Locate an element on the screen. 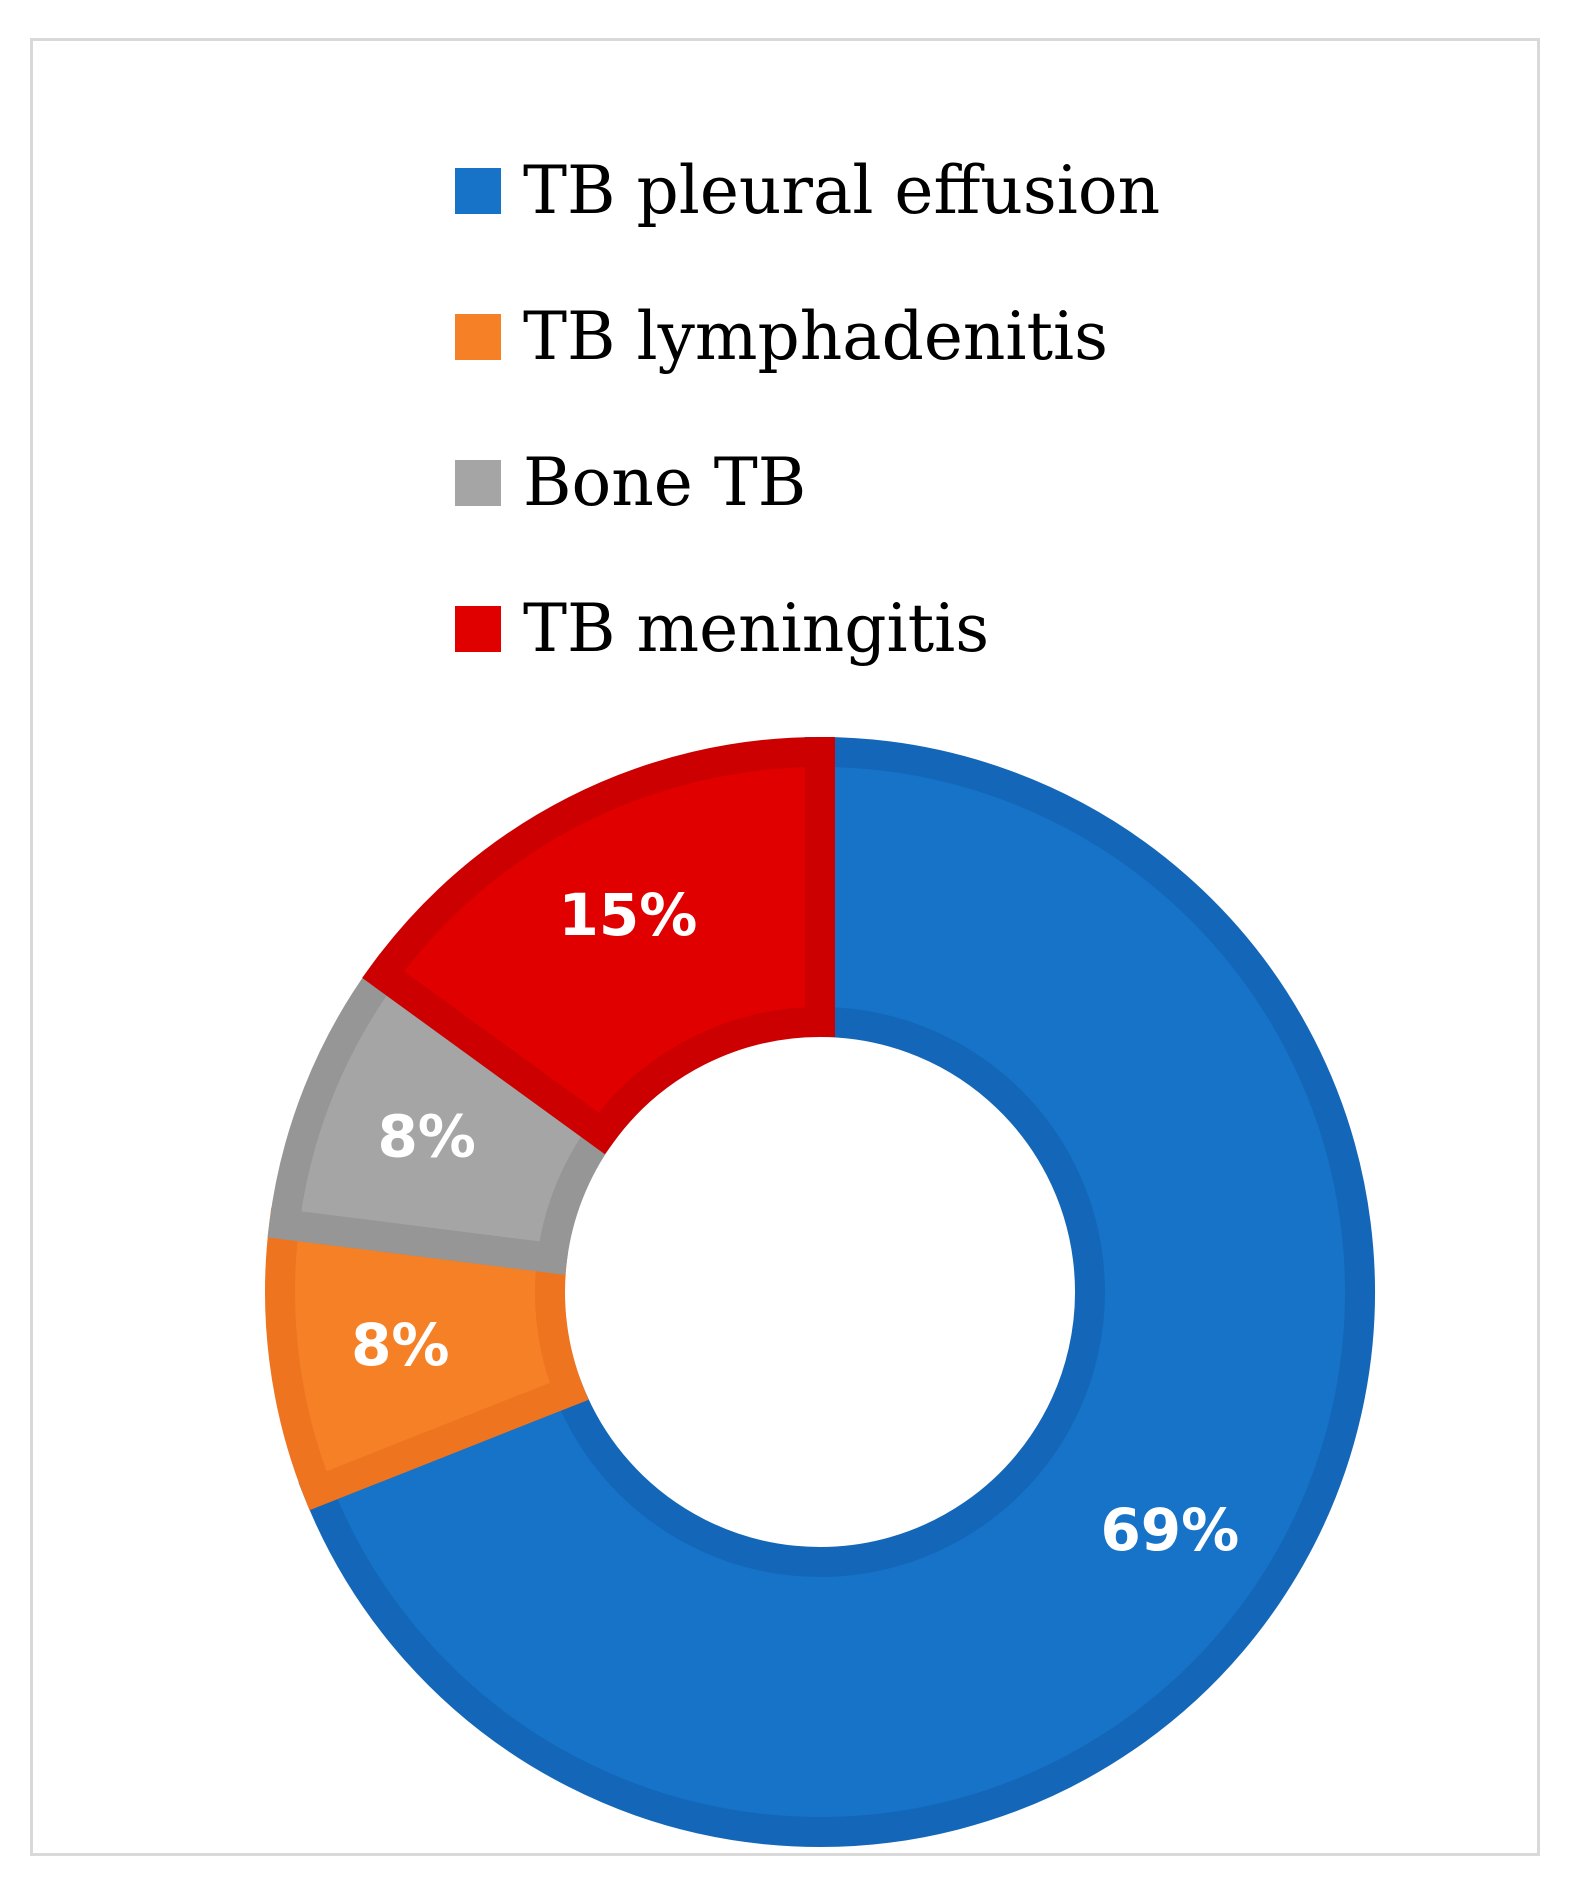 Image resolution: width=1570 pixels, height=1892 pixels. legend-item-bone-tb: Bone TB is located at coordinates (807, 483).